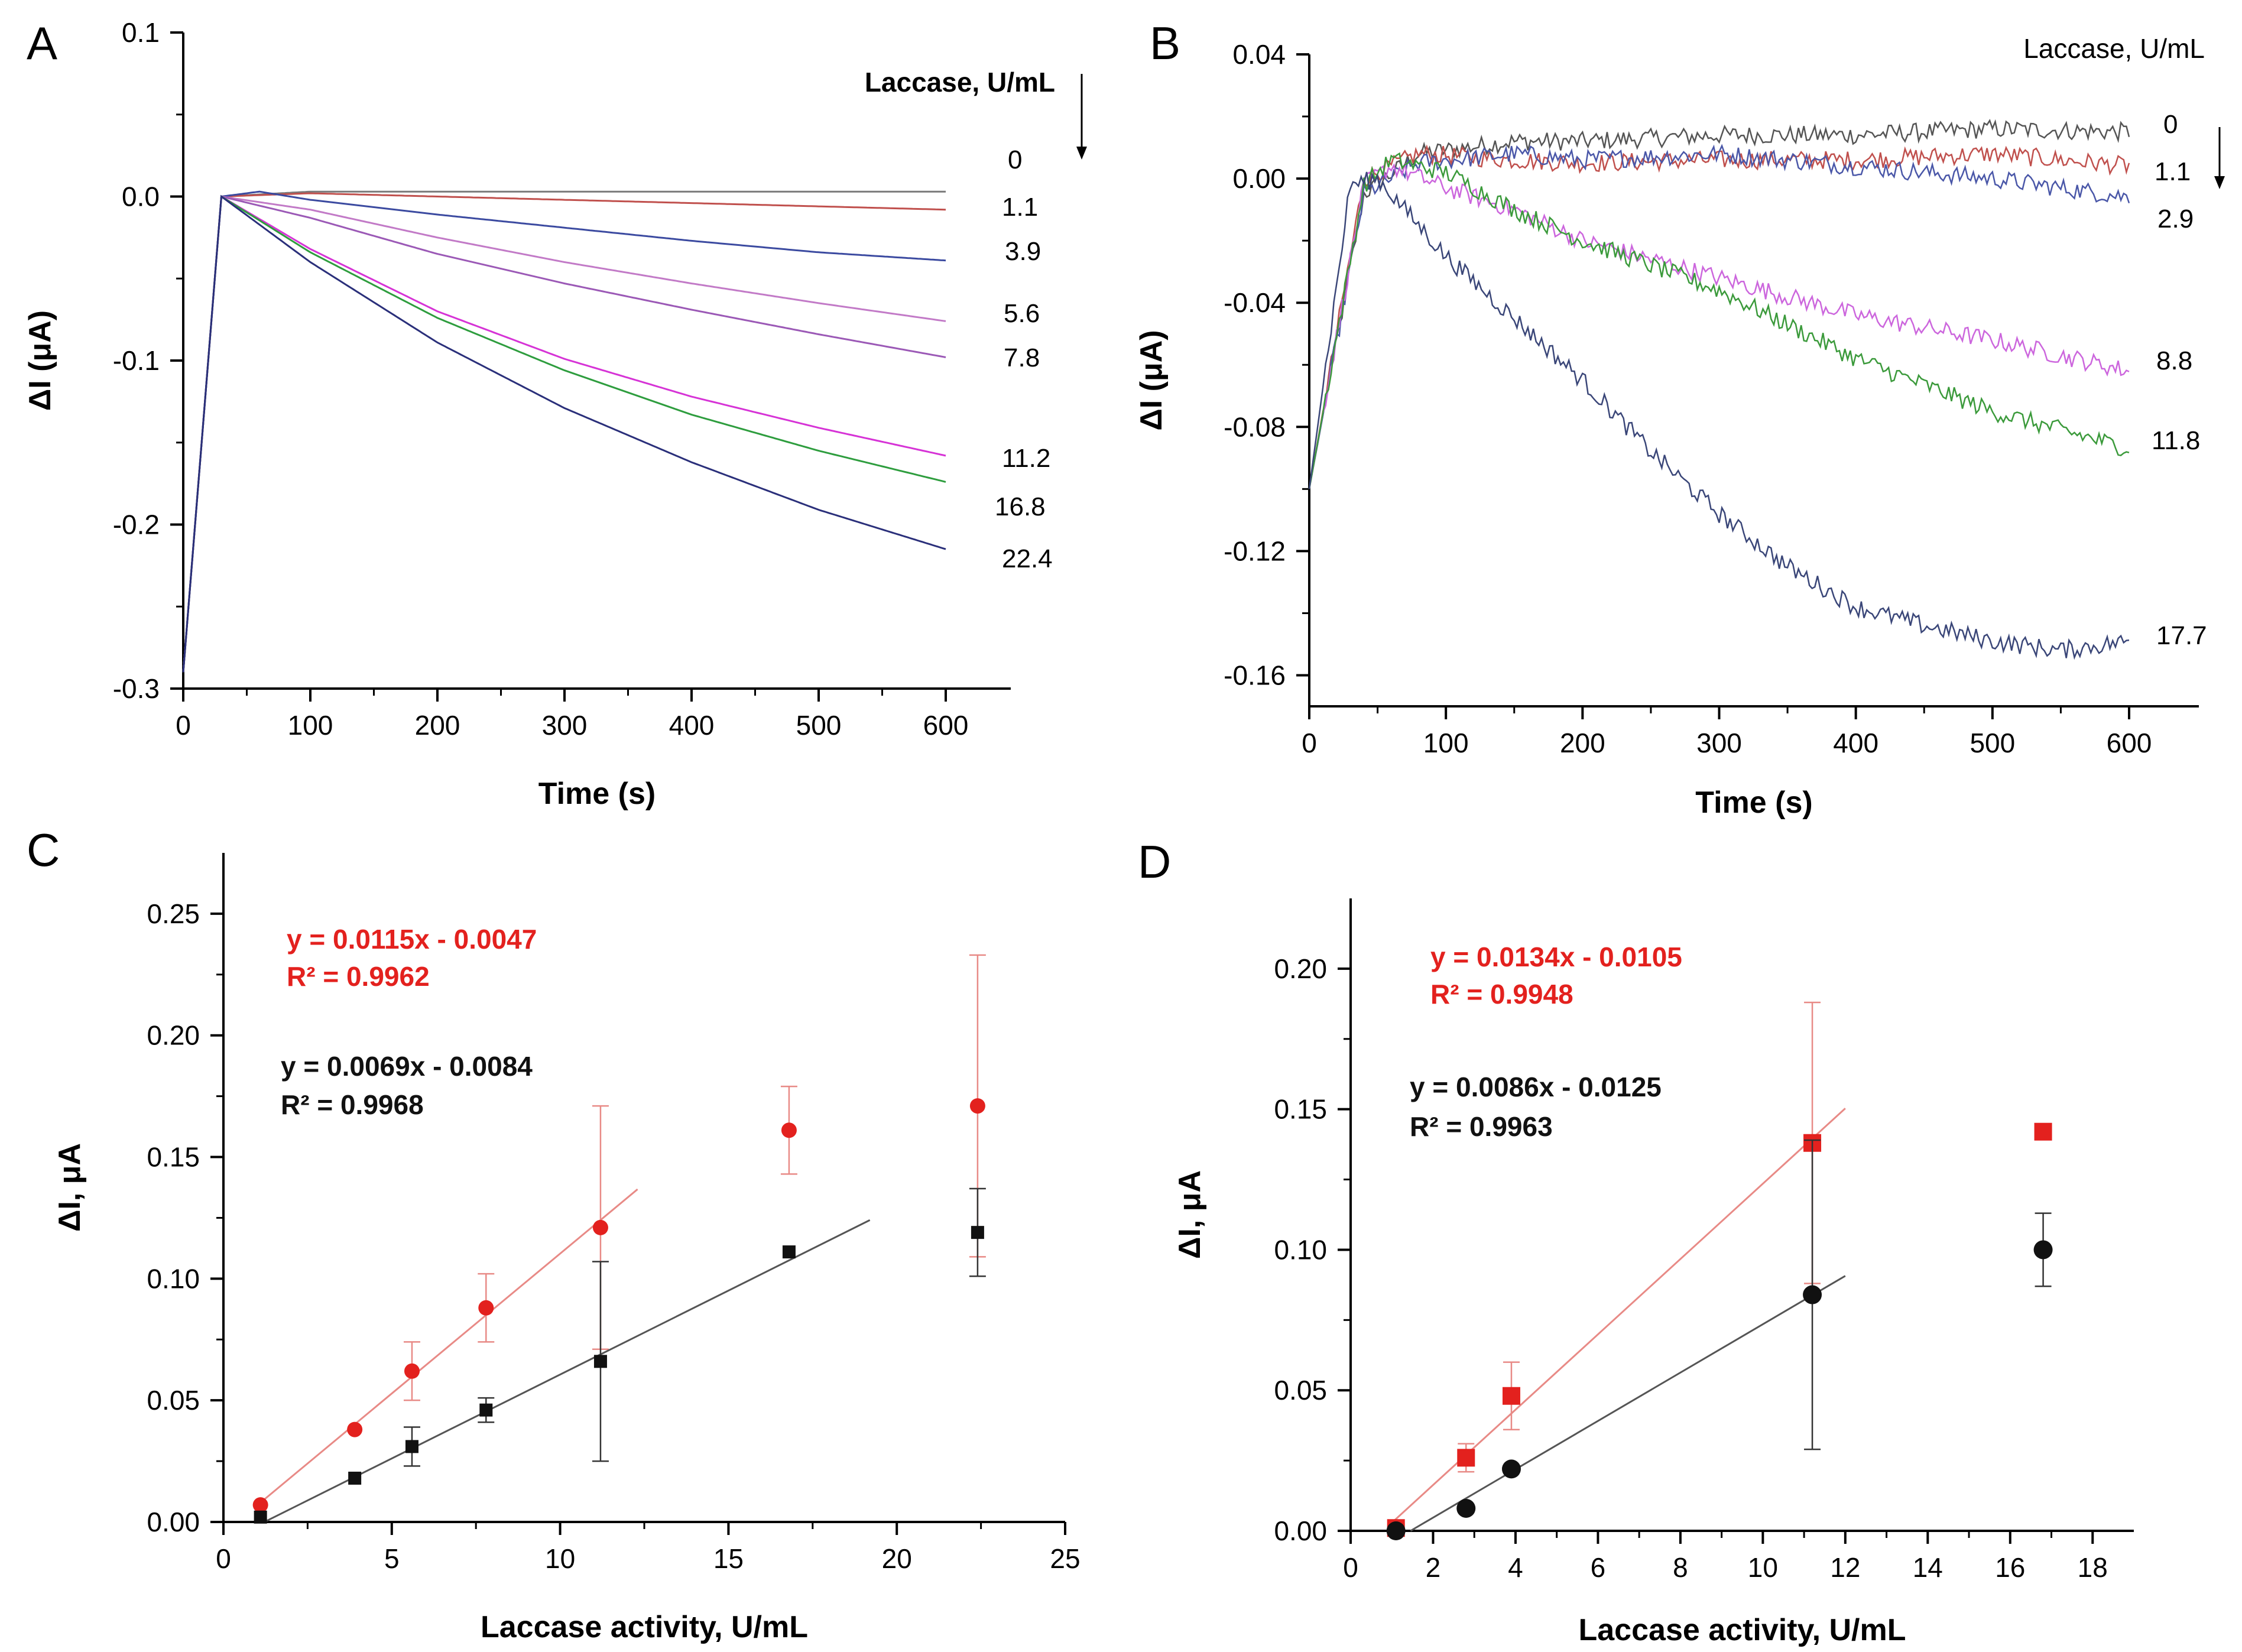 This screenshot has height=1652, width=2242. I want to click on y-tick-label: -0.16, so click(1255, 675).